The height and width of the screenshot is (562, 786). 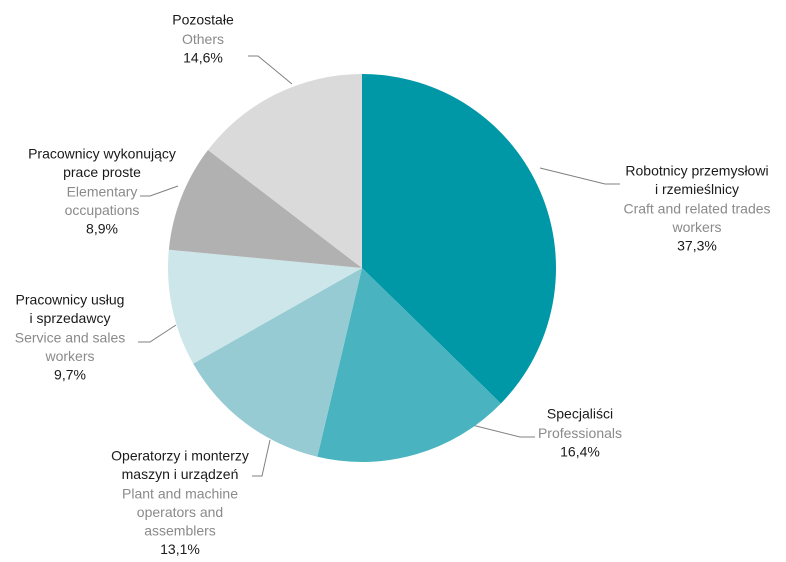 What do you see at coordinates (580, 433) in the screenshot?
I see `english-label: Professionals` at bounding box center [580, 433].